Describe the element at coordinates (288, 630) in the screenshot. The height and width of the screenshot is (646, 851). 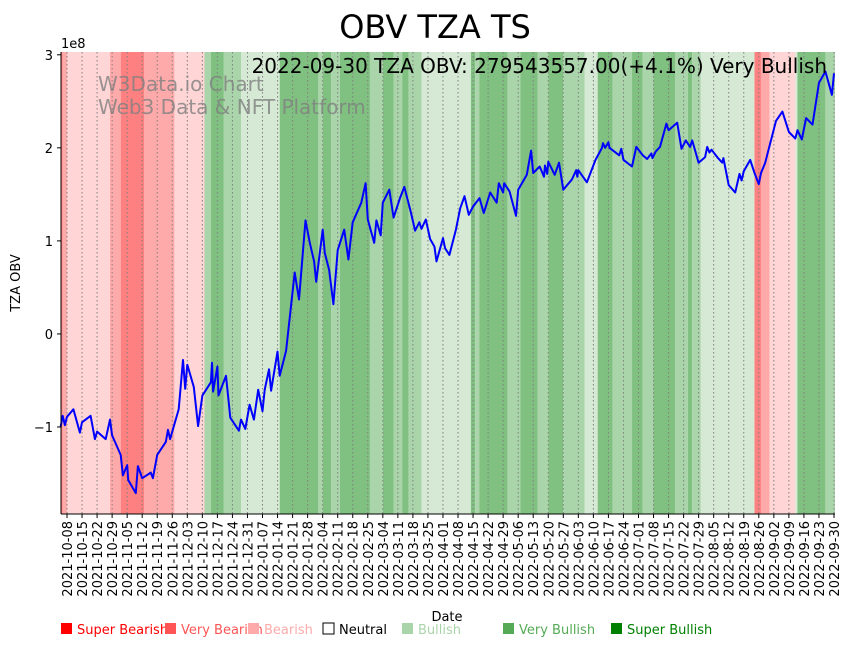
I see `legend-label: Bearish` at that location.